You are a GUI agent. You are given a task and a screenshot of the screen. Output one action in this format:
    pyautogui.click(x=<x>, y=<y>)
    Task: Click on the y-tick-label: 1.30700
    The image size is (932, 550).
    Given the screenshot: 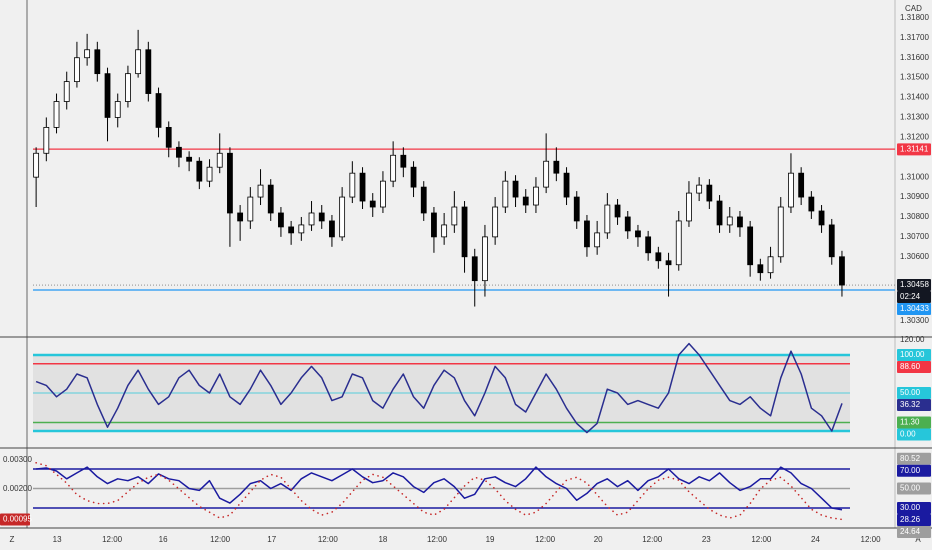 What is the action you would take?
    pyautogui.click(x=914, y=236)
    